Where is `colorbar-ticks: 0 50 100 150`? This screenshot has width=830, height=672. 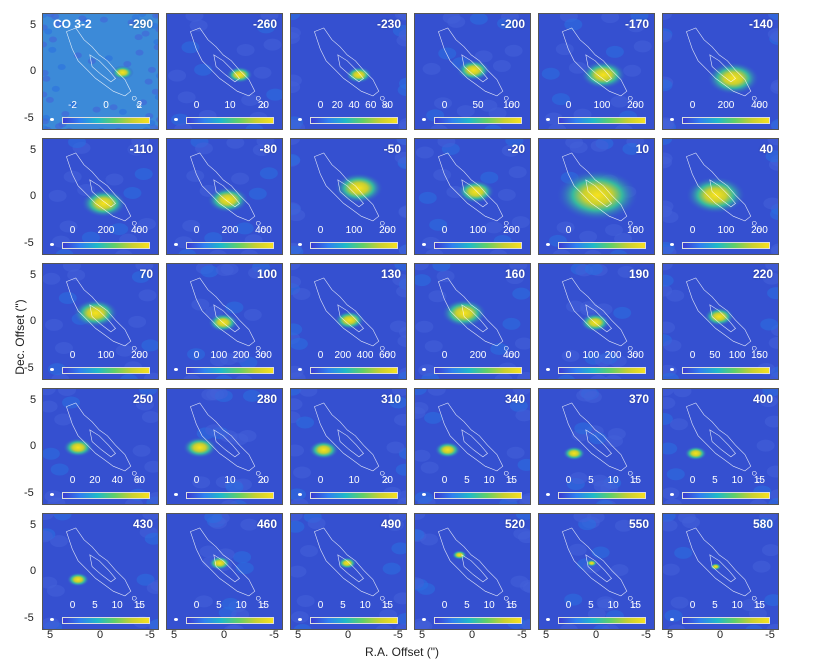
colorbar-ticks: 0 50 100 150 is located at coordinates (726, 357).